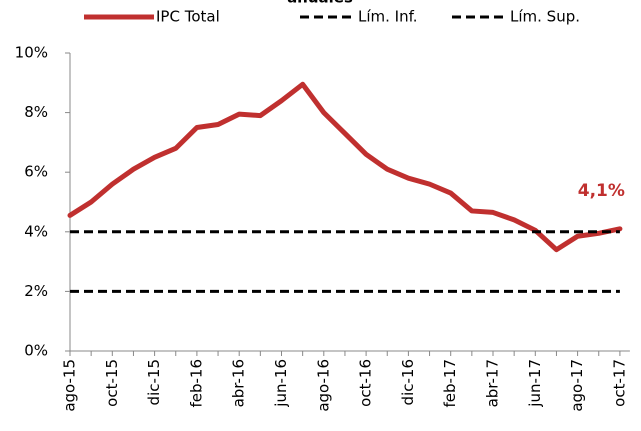 Image resolution: width=641 pixels, height=431 pixels. I want to click on x-tick-label: feb-17, so click(450, 383).